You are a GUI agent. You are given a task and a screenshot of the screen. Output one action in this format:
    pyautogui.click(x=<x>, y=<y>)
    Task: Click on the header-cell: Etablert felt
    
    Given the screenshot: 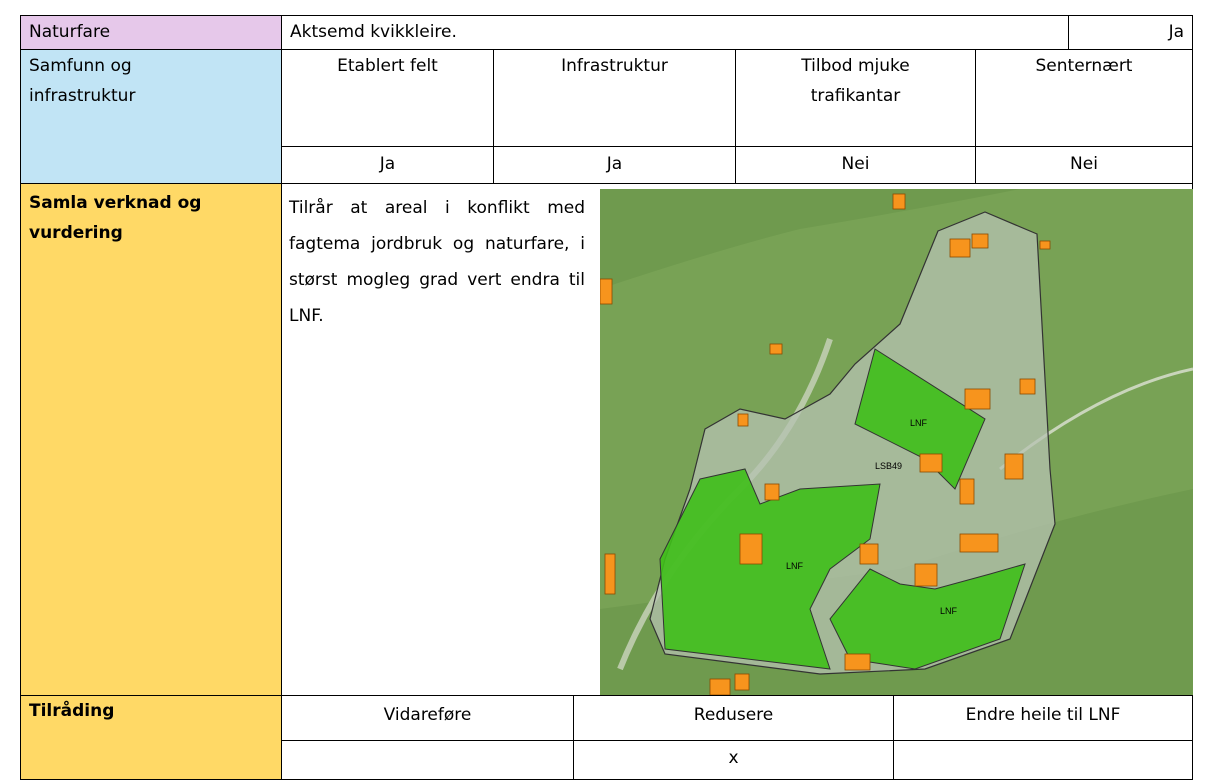 What is the action you would take?
    pyautogui.click(x=387, y=98)
    